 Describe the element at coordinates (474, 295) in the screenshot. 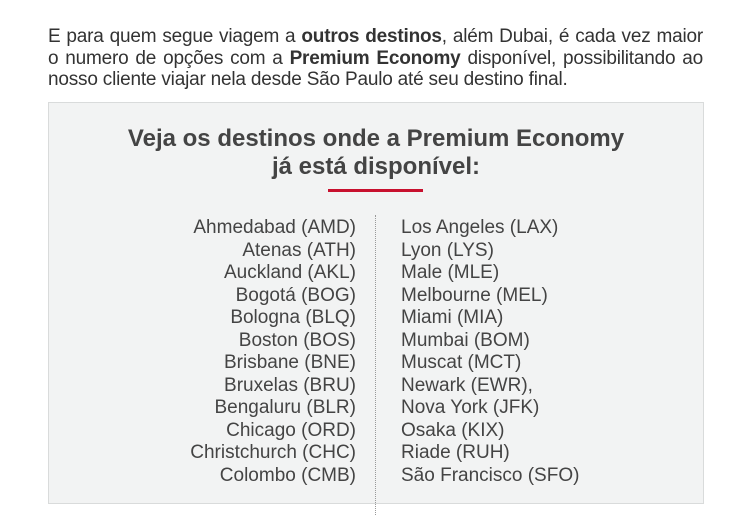

I see `destination-item: Melbourne (MEL)` at that location.